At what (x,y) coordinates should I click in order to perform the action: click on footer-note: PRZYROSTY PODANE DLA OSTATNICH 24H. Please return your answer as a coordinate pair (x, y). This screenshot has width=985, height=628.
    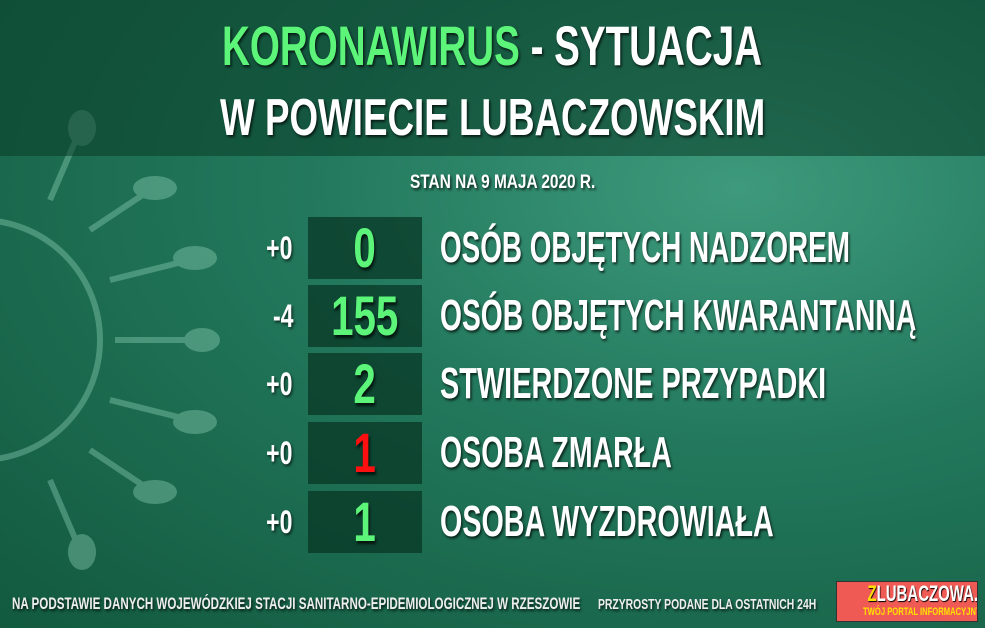
    Looking at the image, I should click on (707, 604).